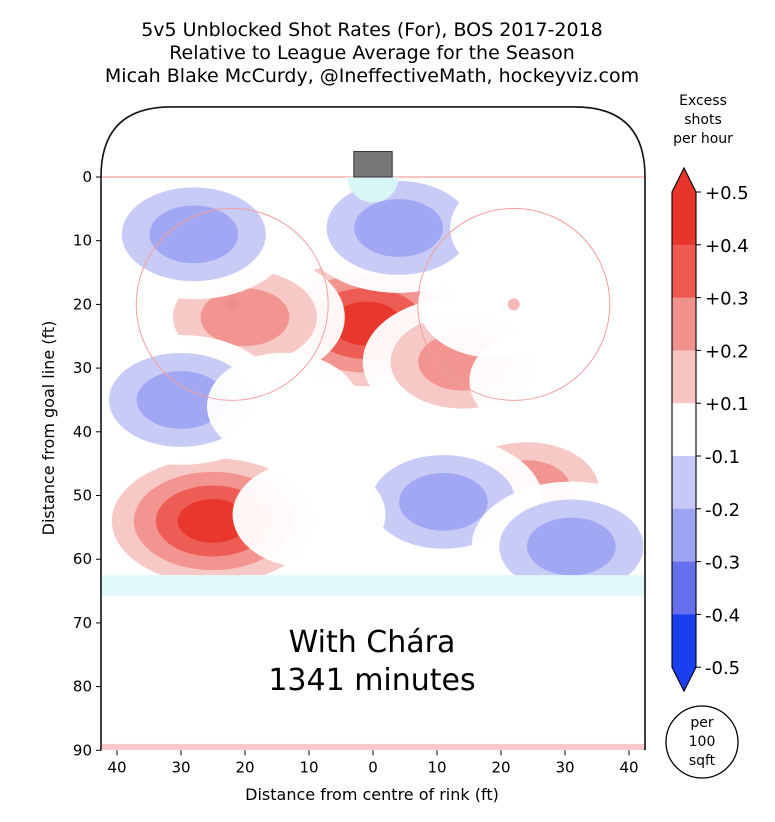 This screenshot has width=775, height=822. What do you see at coordinates (82, 432) in the screenshot?
I see `y-tick-label: 40` at bounding box center [82, 432].